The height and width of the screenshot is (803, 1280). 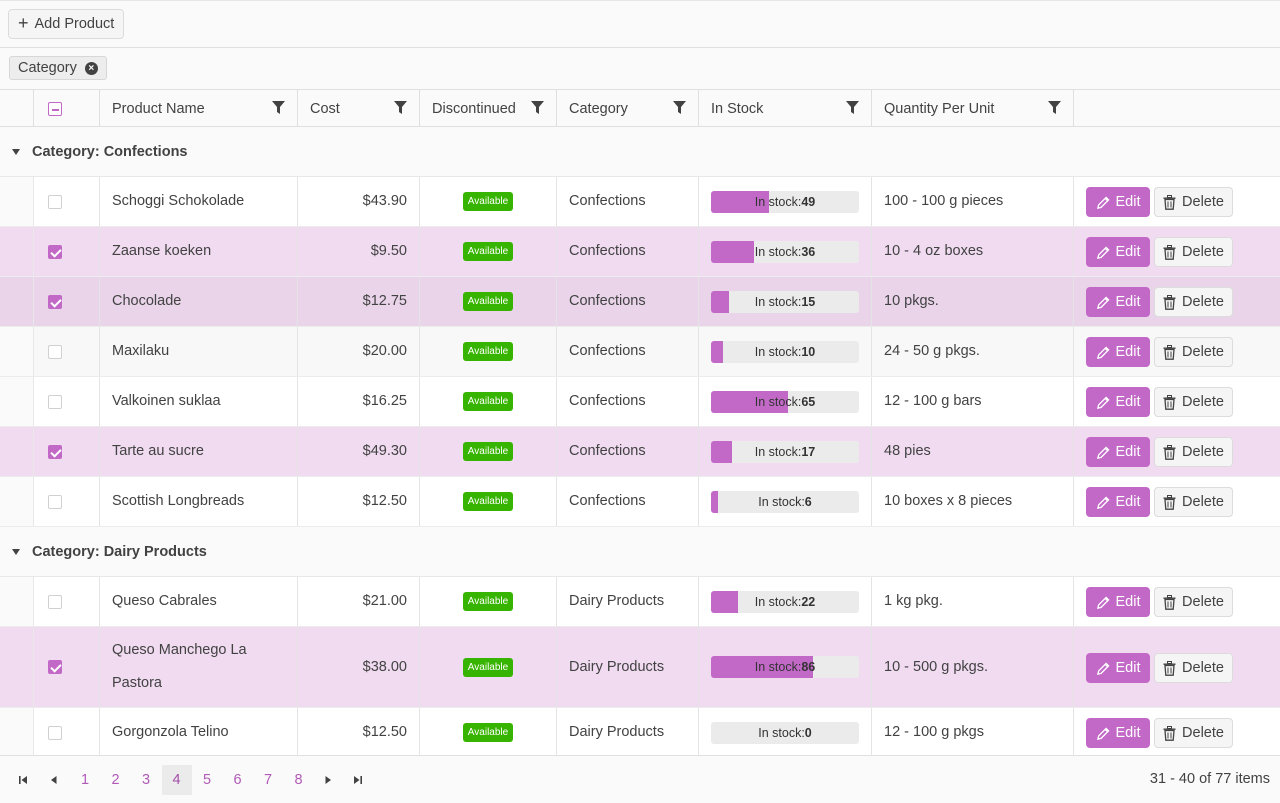 What do you see at coordinates (359, 401) in the screenshot?
I see `cost-cell: $16.25` at bounding box center [359, 401].